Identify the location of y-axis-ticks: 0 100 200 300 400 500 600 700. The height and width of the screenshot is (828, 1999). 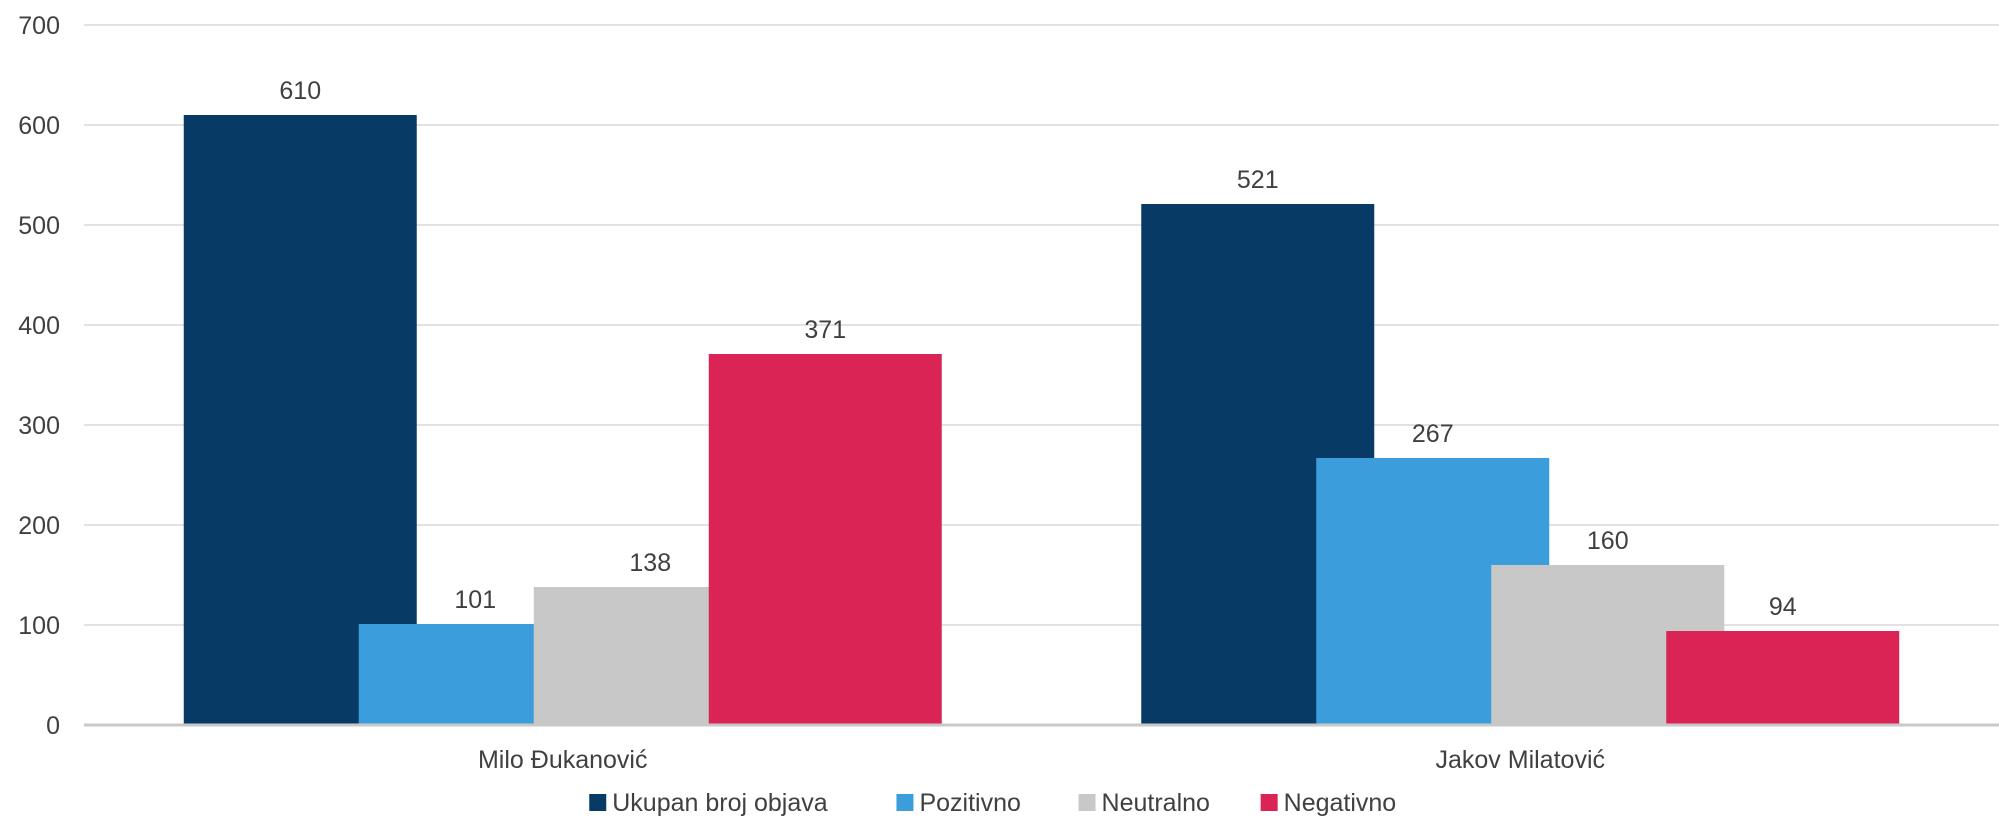
(39, 376).